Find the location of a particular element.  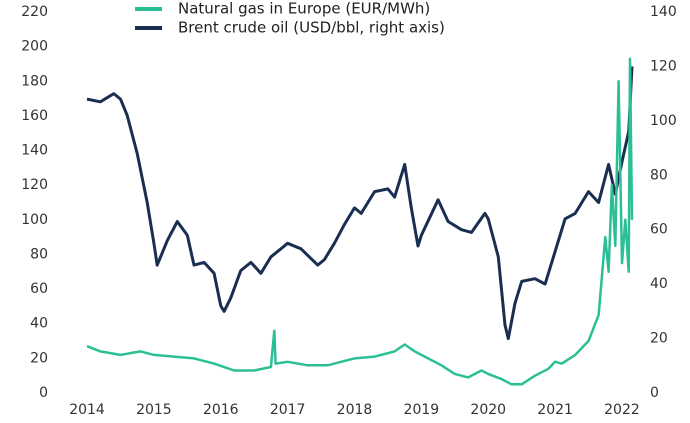

y-tick-label: 0 is located at coordinates (43, 393).